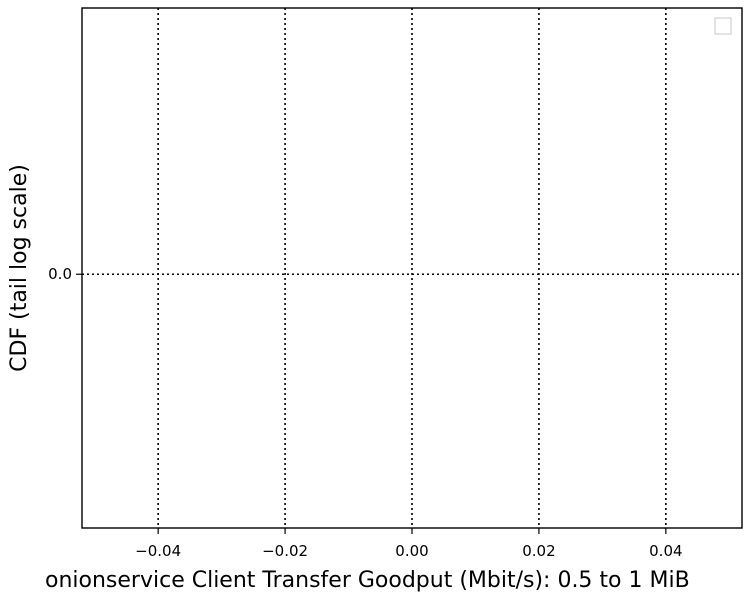  I want to click on x-tick-label: −0.02, so click(285, 551).